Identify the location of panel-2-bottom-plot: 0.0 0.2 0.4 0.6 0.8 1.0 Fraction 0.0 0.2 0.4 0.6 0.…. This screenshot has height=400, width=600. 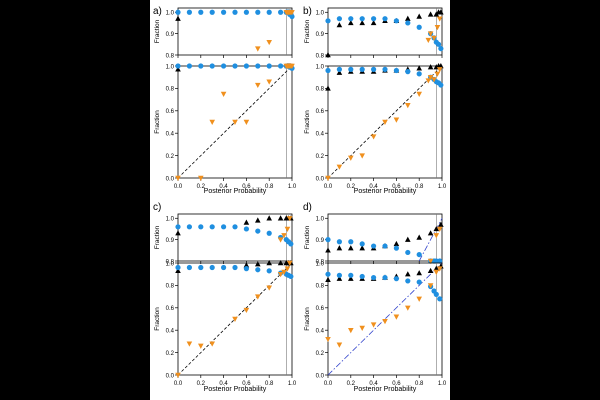
(375, 126).